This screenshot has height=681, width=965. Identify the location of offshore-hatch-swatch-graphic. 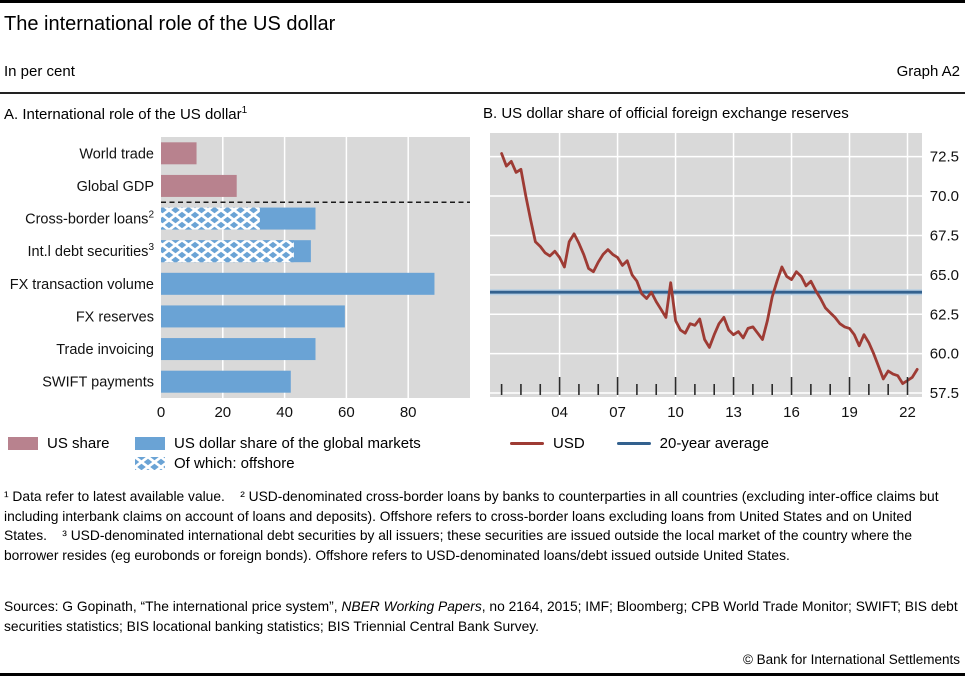
(150, 463).